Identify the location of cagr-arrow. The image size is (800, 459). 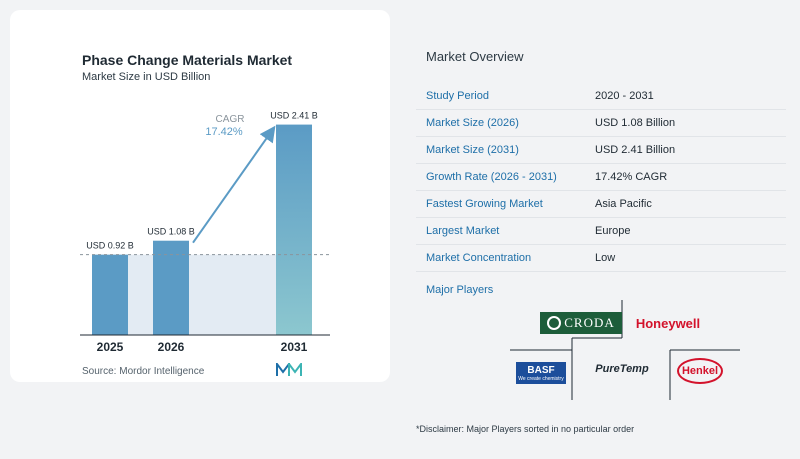
(234, 184).